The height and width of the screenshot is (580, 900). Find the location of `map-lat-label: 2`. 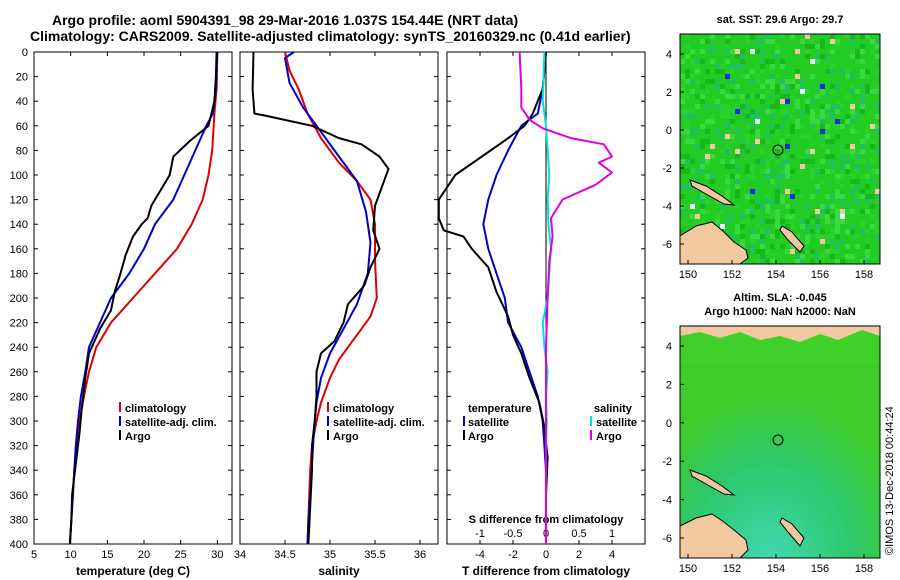

map-lat-label: 2 is located at coordinates (669, 385).